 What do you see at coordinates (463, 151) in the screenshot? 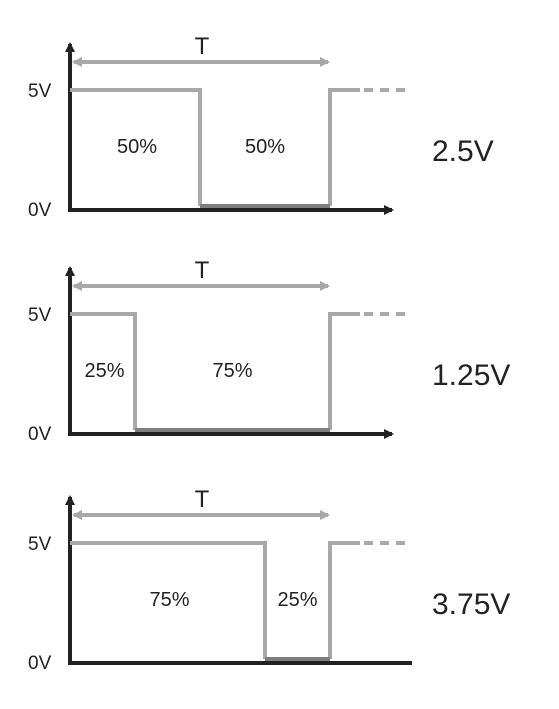
I see `average-voltage-label: 2.5V` at bounding box center [463, 151].